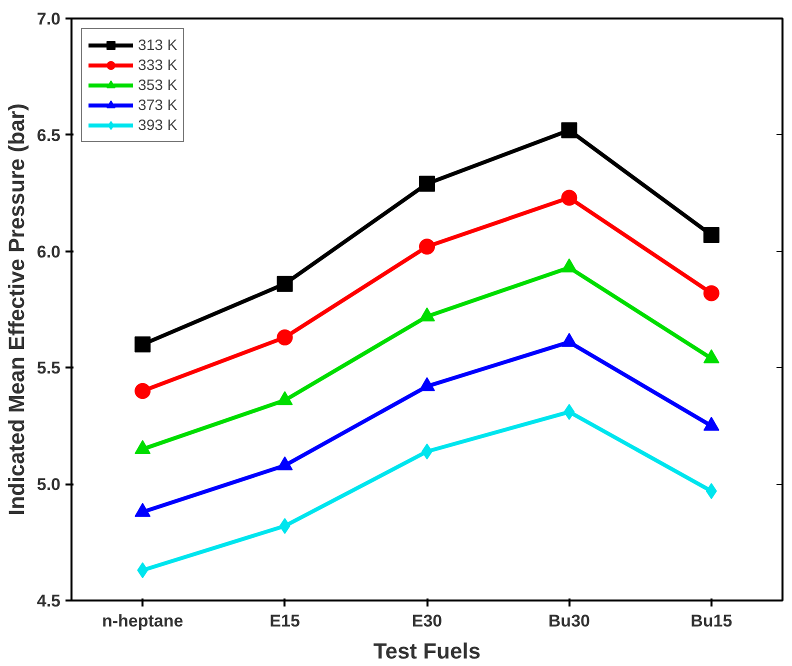 Image resolution: width=792 pixels, height=666 pixels. What do you see at coordinates (16, 309) in the screenshot?
I see `y-axis-title: Indicated Mean Effective Pressure (bar)` at bounding box center [16, 309].